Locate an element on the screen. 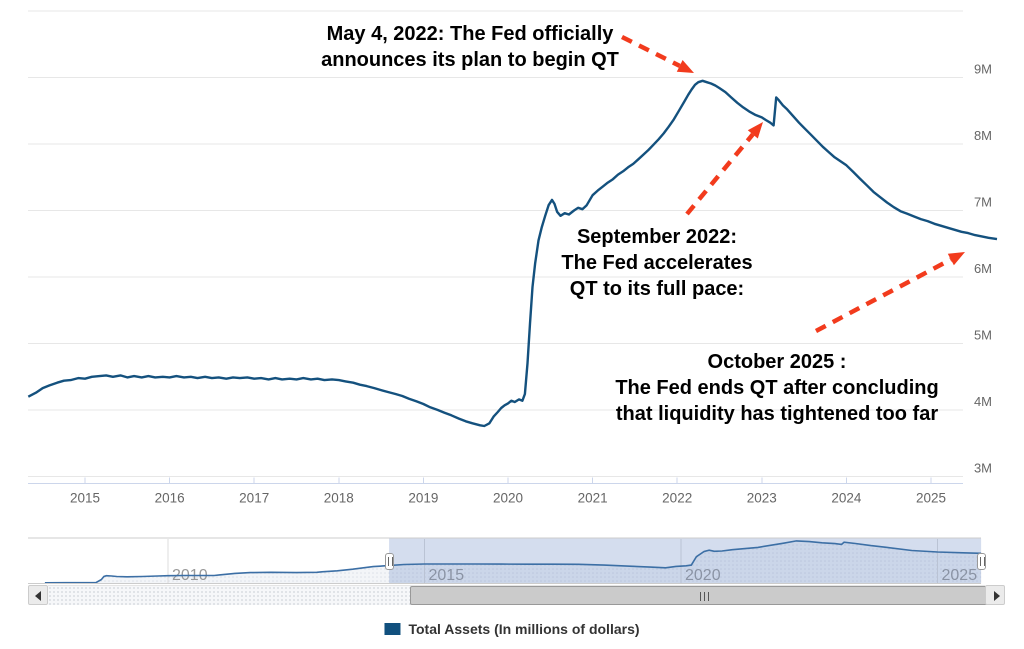 This screenshot has width=1024, height=649. scrollbar is located at coordinates (516, 595).